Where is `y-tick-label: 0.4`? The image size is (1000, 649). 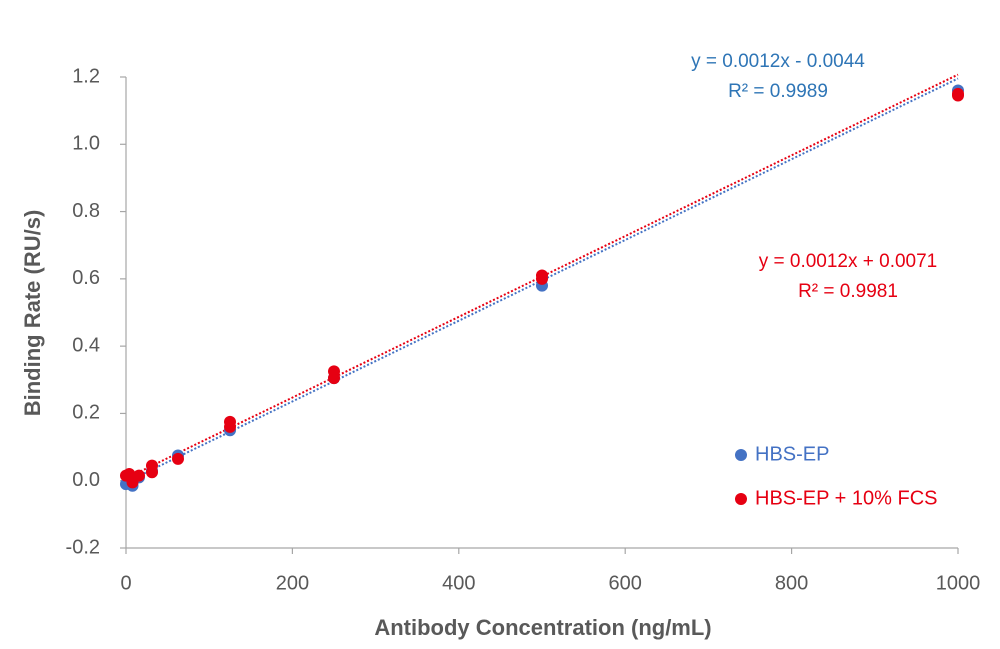 y-tick-label: 0.4 is located at coordinates (86, 345).